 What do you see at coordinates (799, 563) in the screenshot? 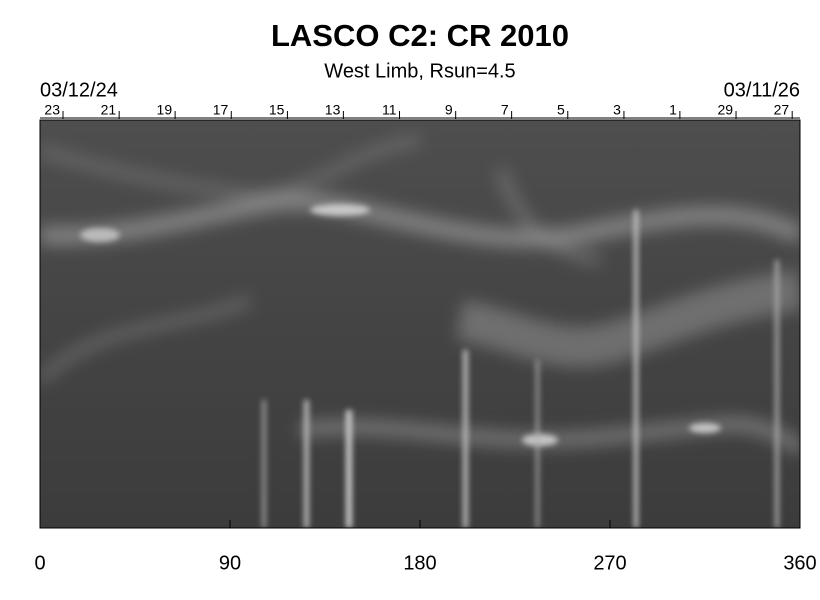
I see `x-tick-label: 360` at bounding box center [799, 563].